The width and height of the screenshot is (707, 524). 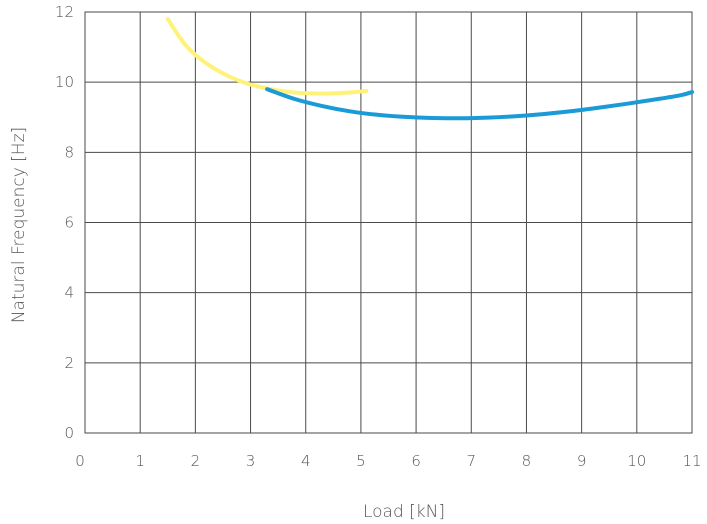 I want to click on x-tick-label: 2, so click(x=196, y=461).